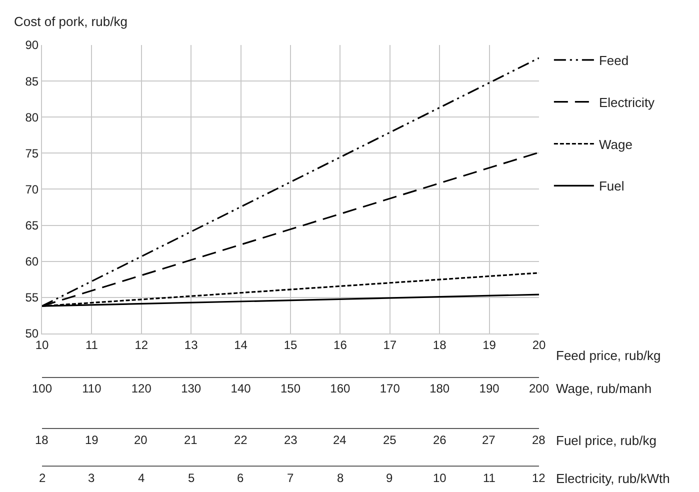 The image size is (699, 492). Describe the element at coordinates (489, 388) in the screenshot. I see `x2-tick-label: 190` at that location.